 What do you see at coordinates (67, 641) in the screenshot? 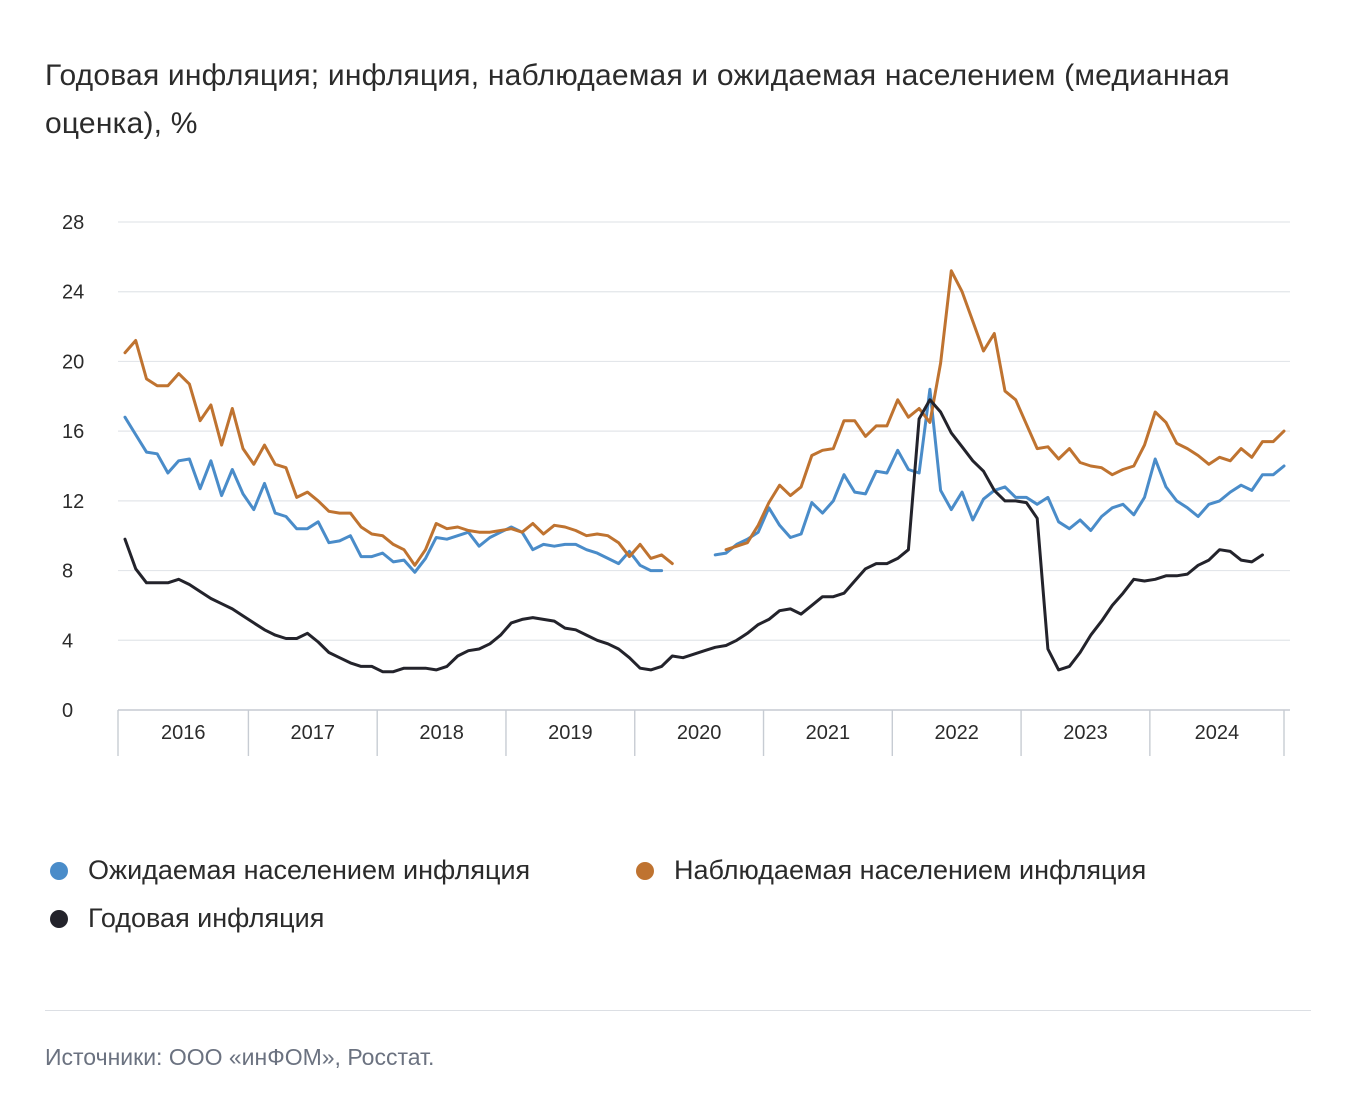
I see `y-tick-label-4: 4` at bounding box center [67, 641].